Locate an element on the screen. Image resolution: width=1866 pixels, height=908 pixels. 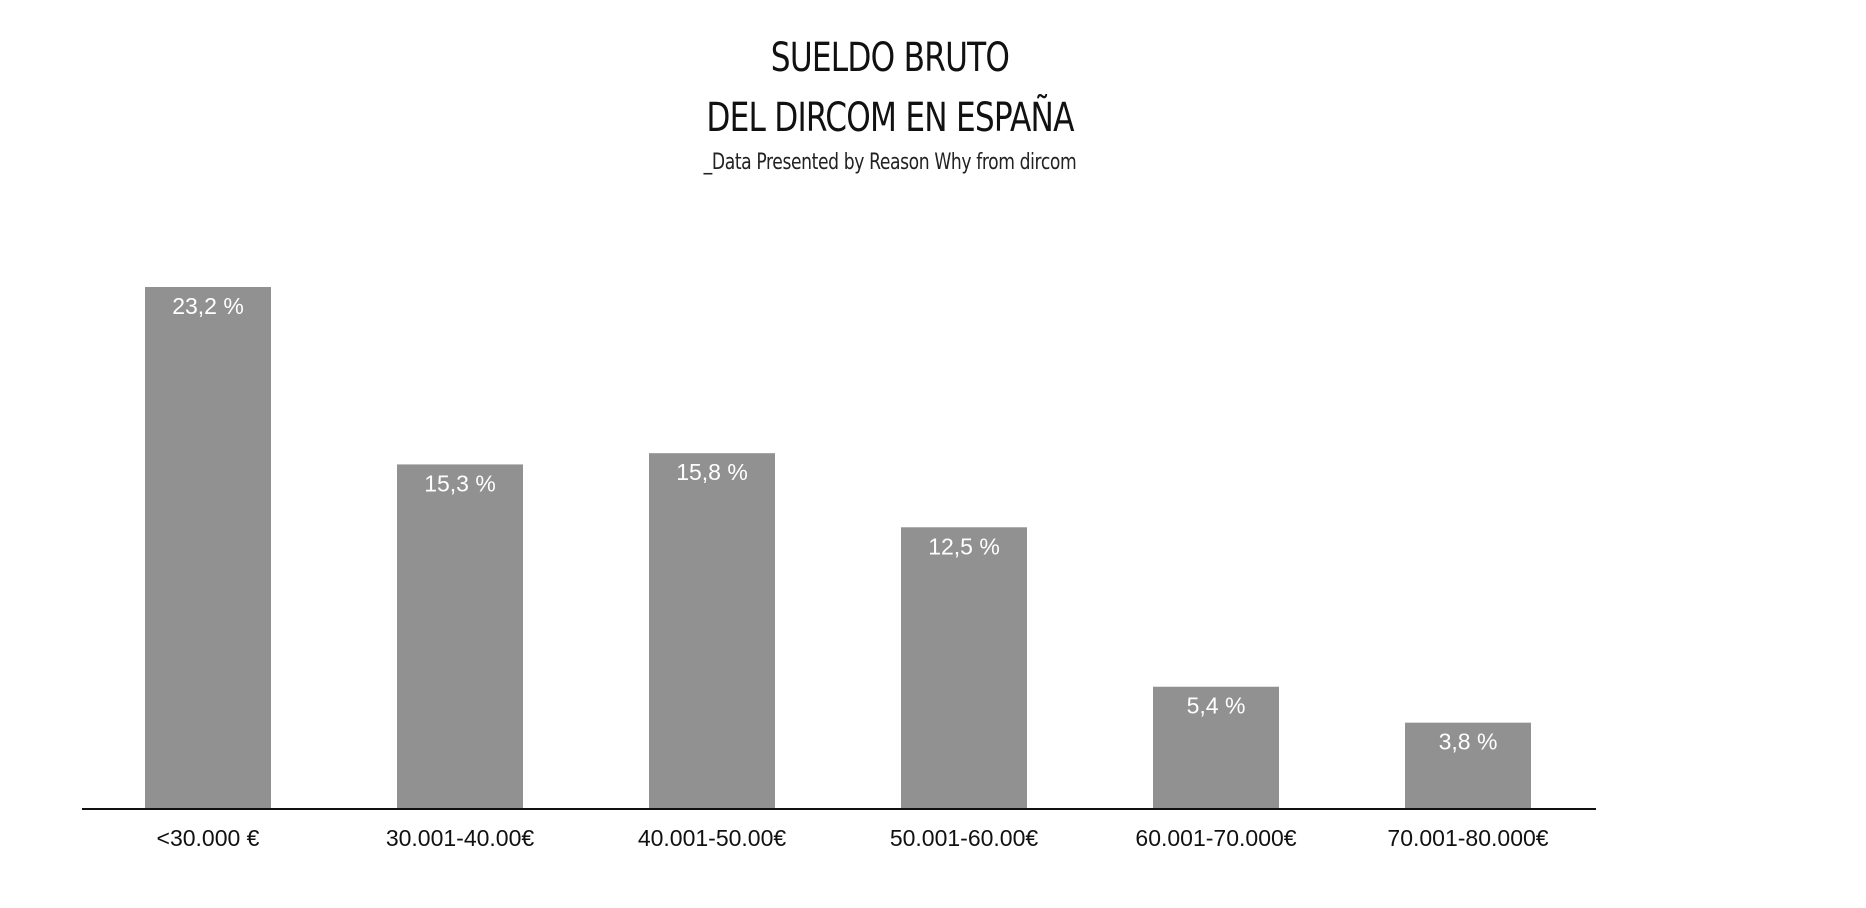
x-tick-label: 60.001-70.000€ is located at coordinates (1215, 838).